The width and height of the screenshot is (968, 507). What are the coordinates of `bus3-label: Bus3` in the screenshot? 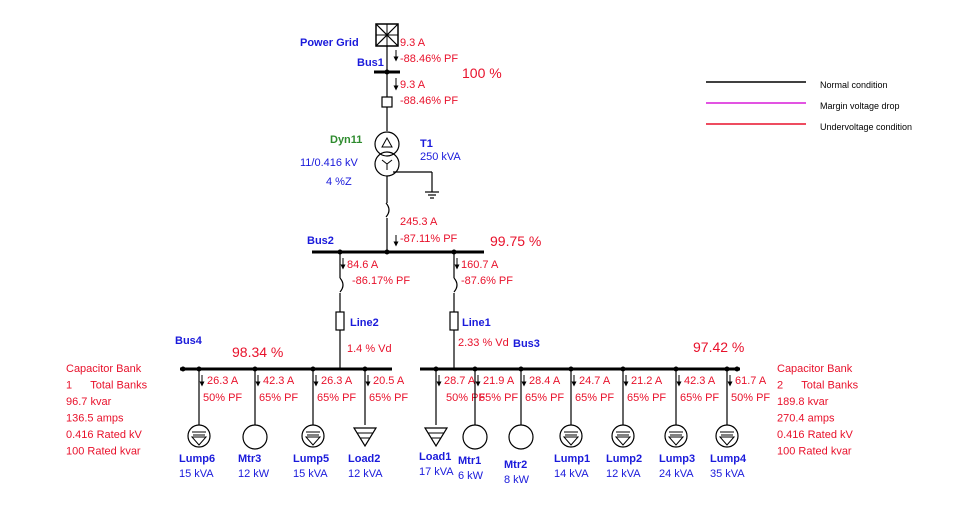 It's located at (526, 344).